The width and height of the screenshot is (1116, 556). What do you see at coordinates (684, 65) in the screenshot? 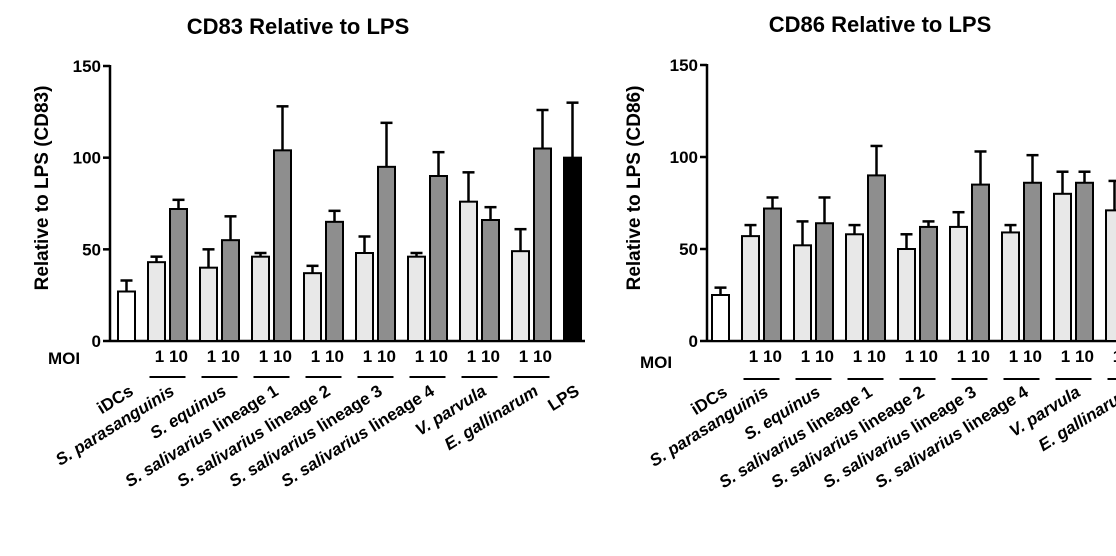
I see `cd86-y-tick-label: 150` at bounding box center [684, 65].